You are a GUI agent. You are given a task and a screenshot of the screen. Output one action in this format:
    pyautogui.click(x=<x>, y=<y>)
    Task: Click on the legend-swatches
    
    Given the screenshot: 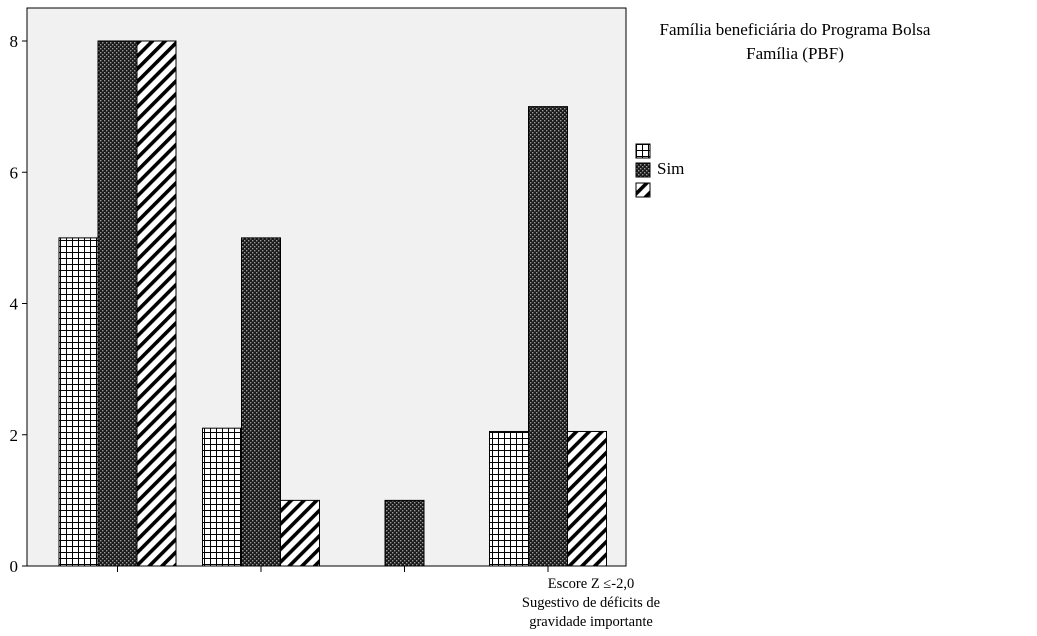 What is the action you would take?
    pyautogui.click(x=643, y=170)
    